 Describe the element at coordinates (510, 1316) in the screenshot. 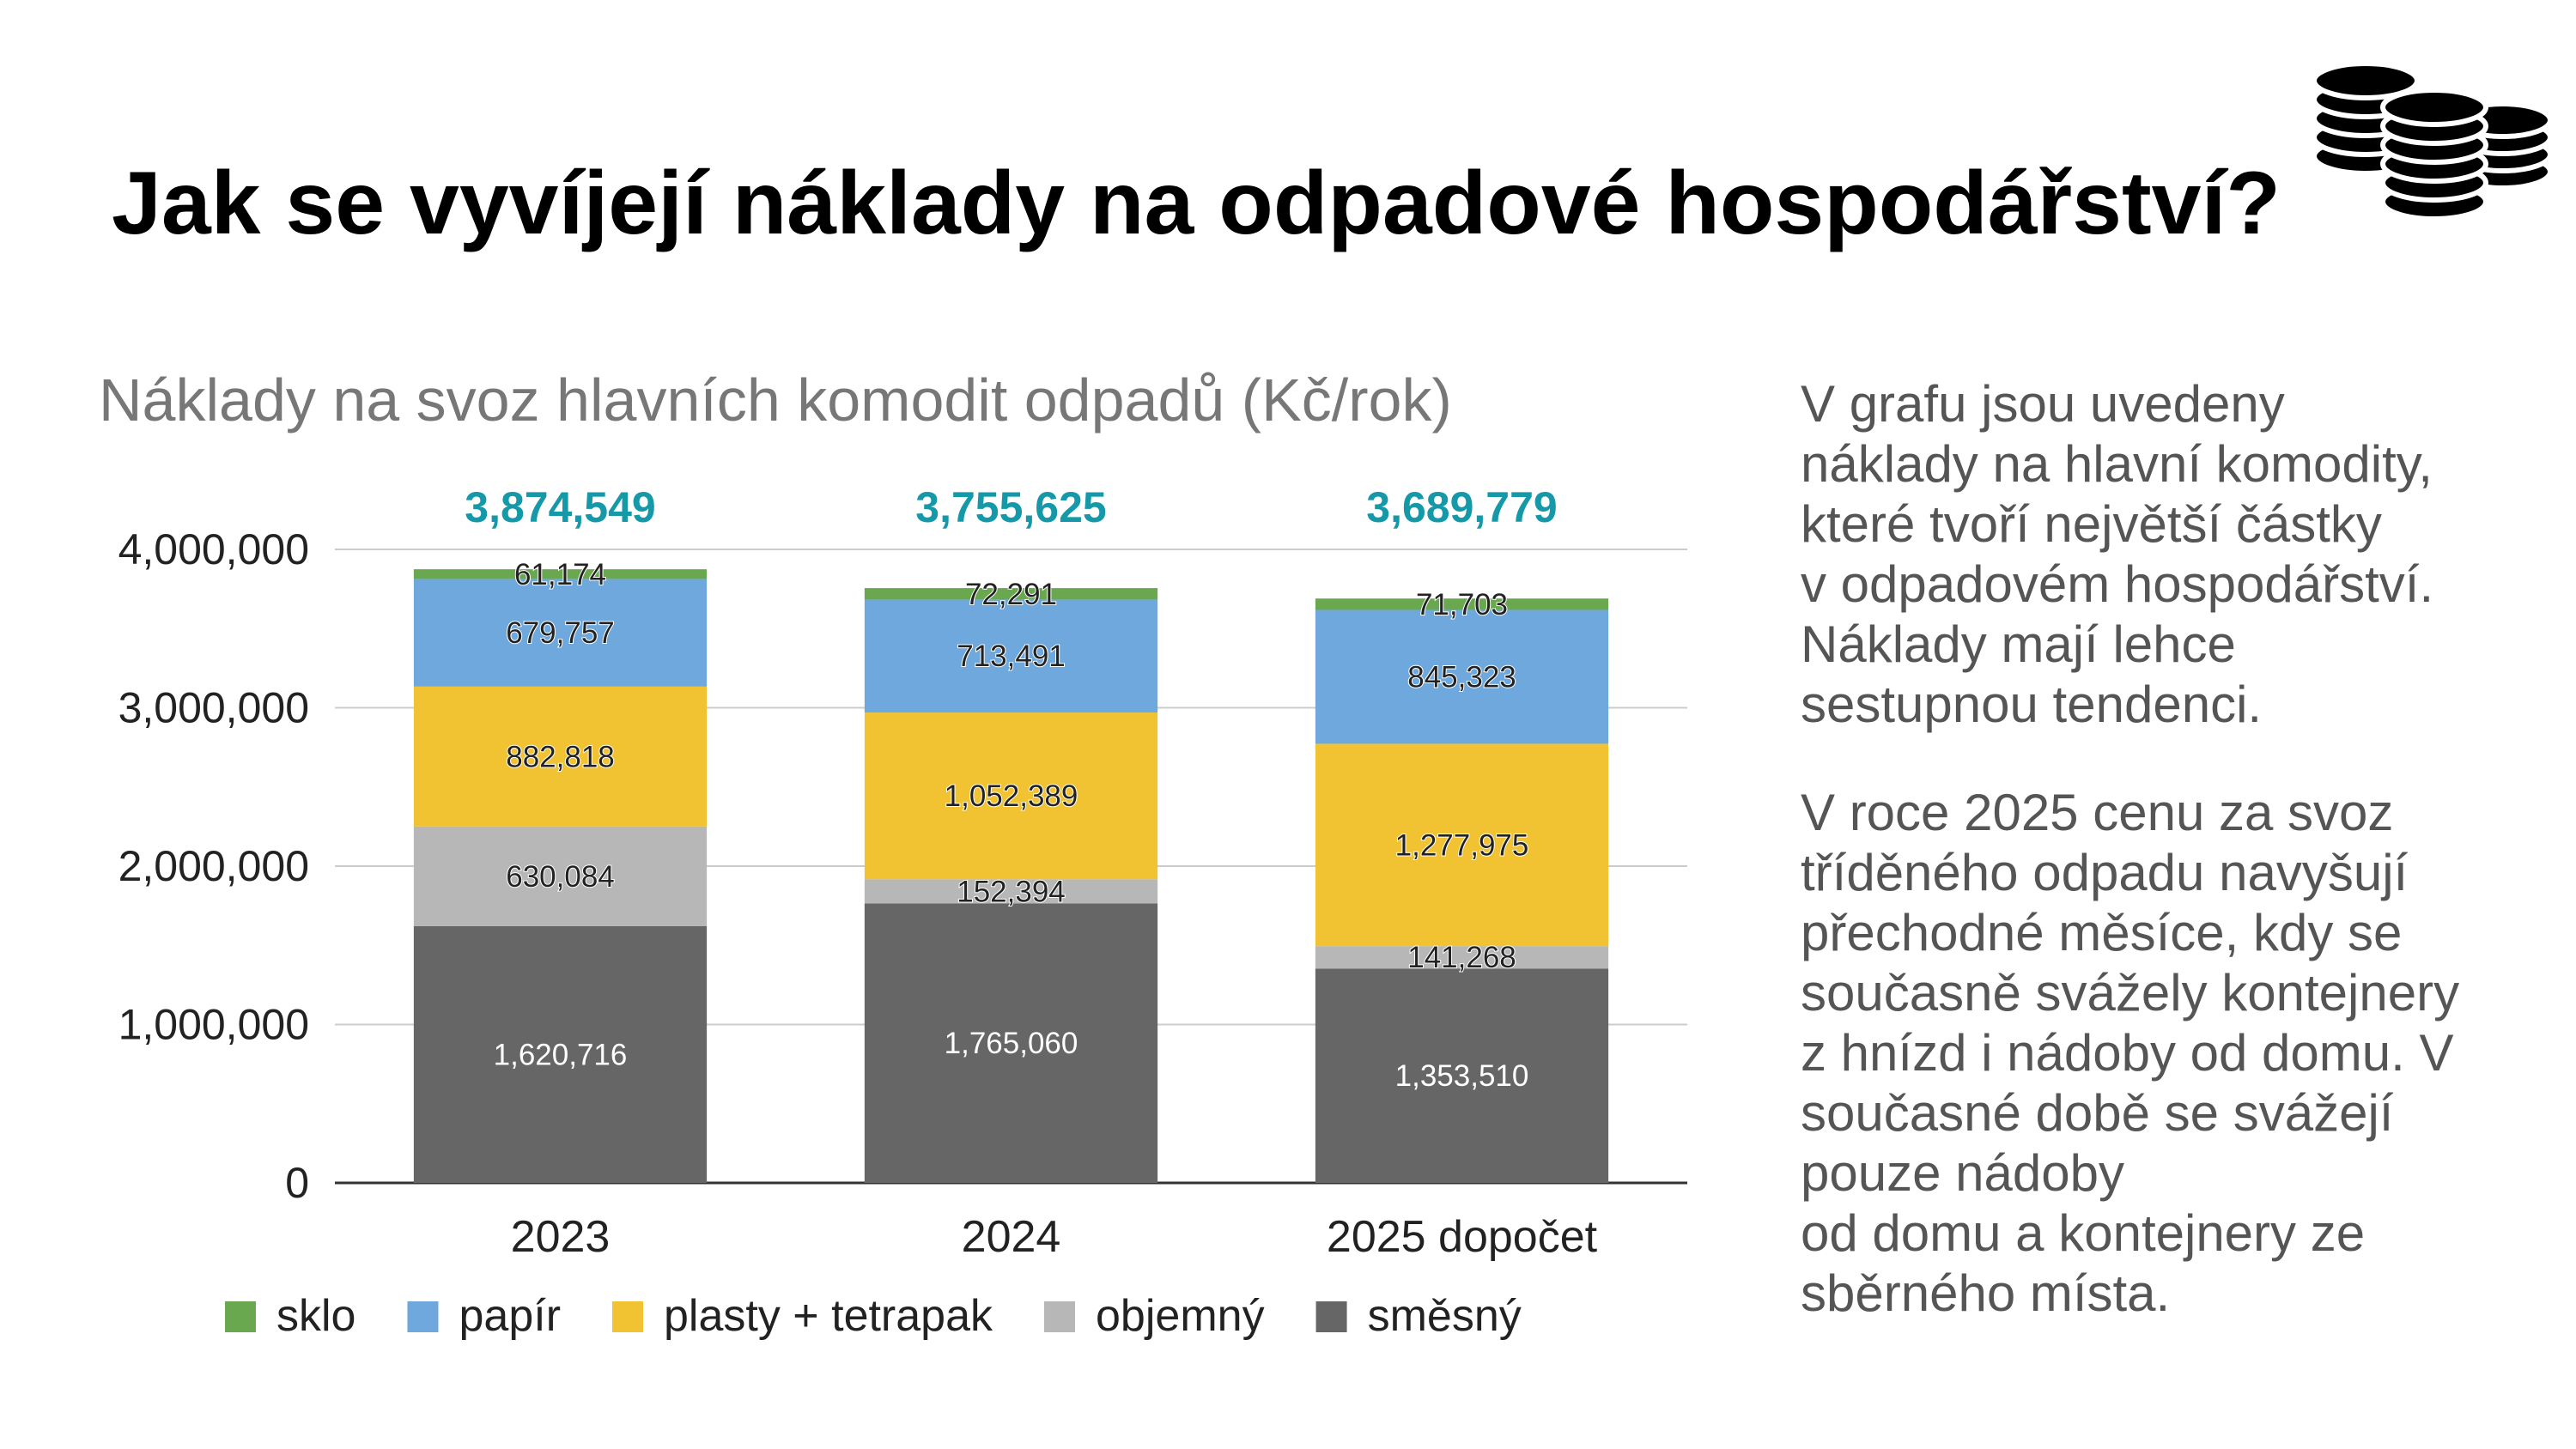

I see `legend-label: papír` at that location.